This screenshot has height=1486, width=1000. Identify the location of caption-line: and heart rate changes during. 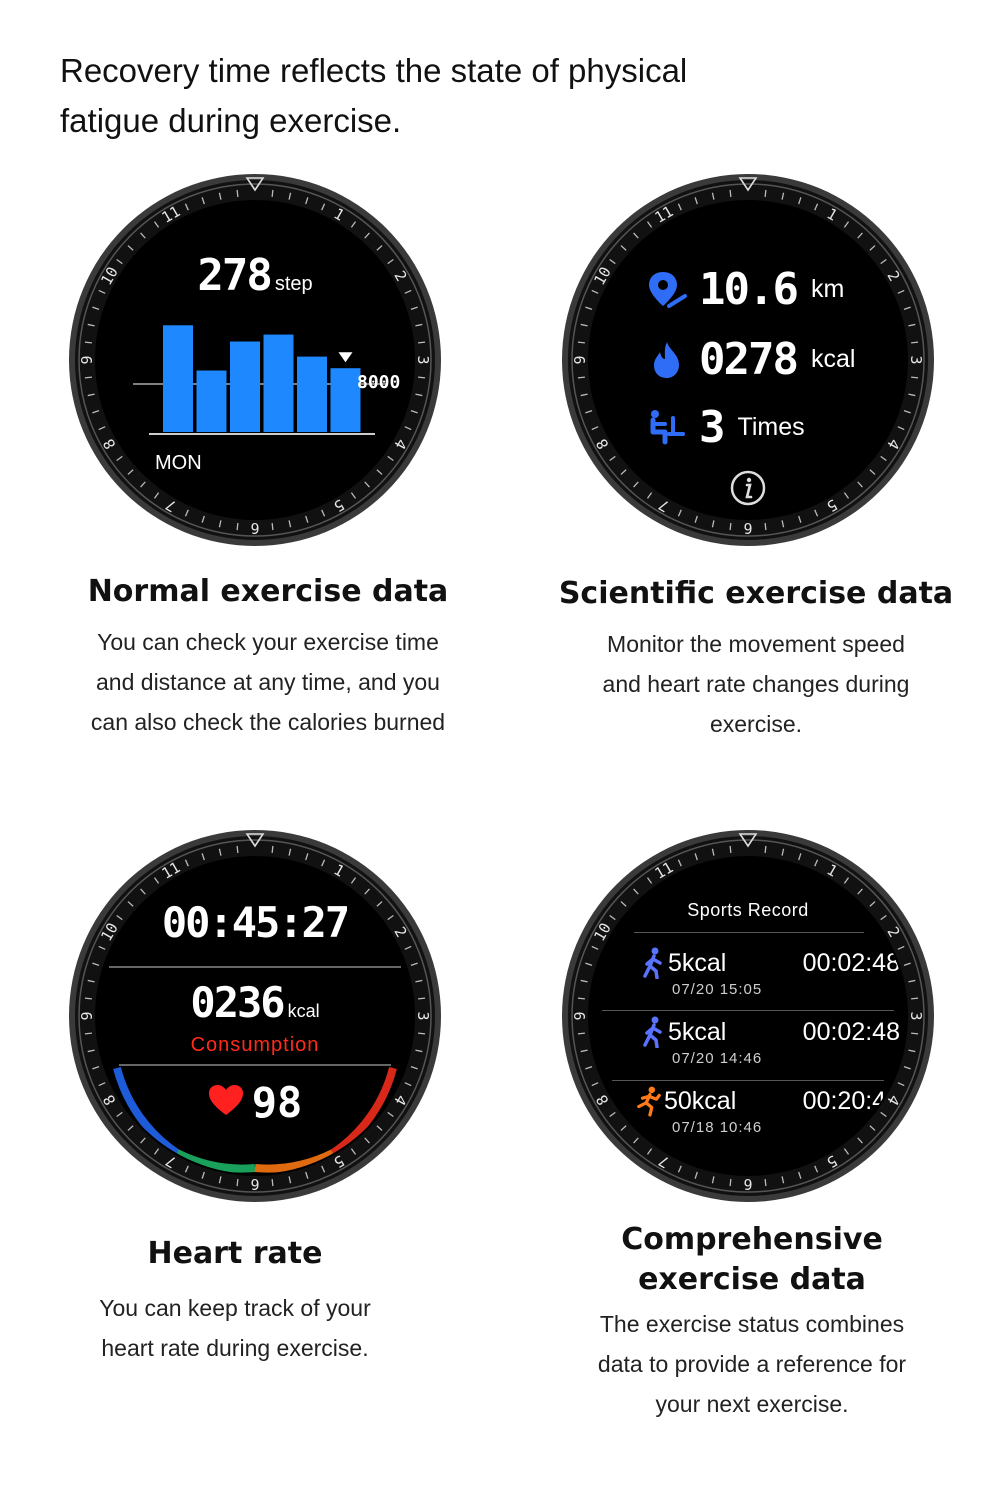
(756, 684).